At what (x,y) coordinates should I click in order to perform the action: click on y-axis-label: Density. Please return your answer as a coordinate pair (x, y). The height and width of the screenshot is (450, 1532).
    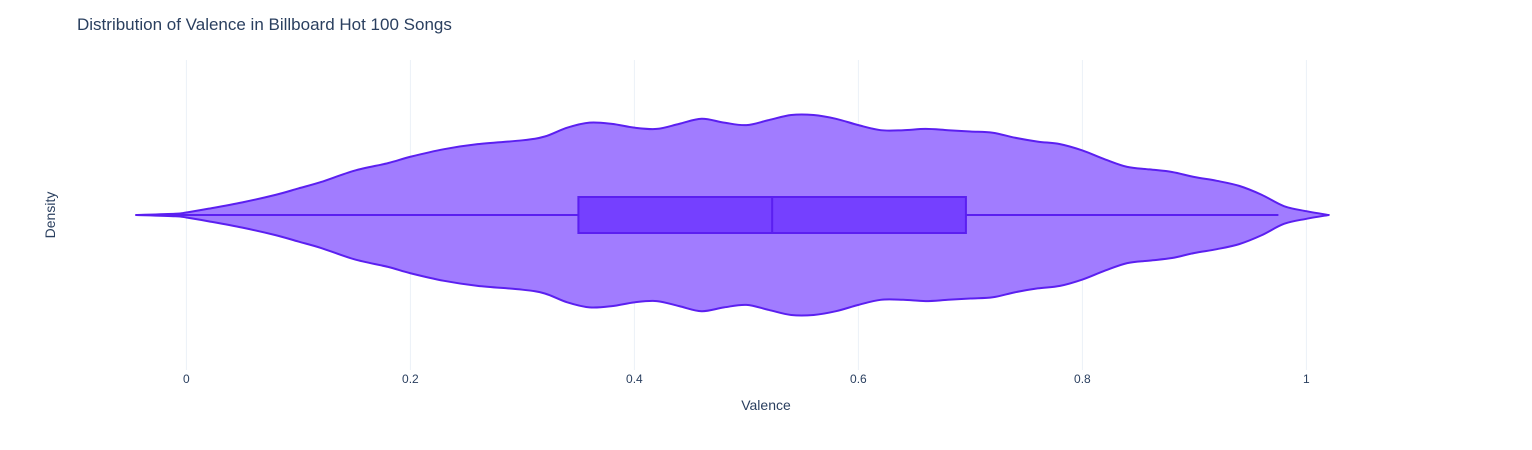
    Looking at the image, I should click on (50, 215).